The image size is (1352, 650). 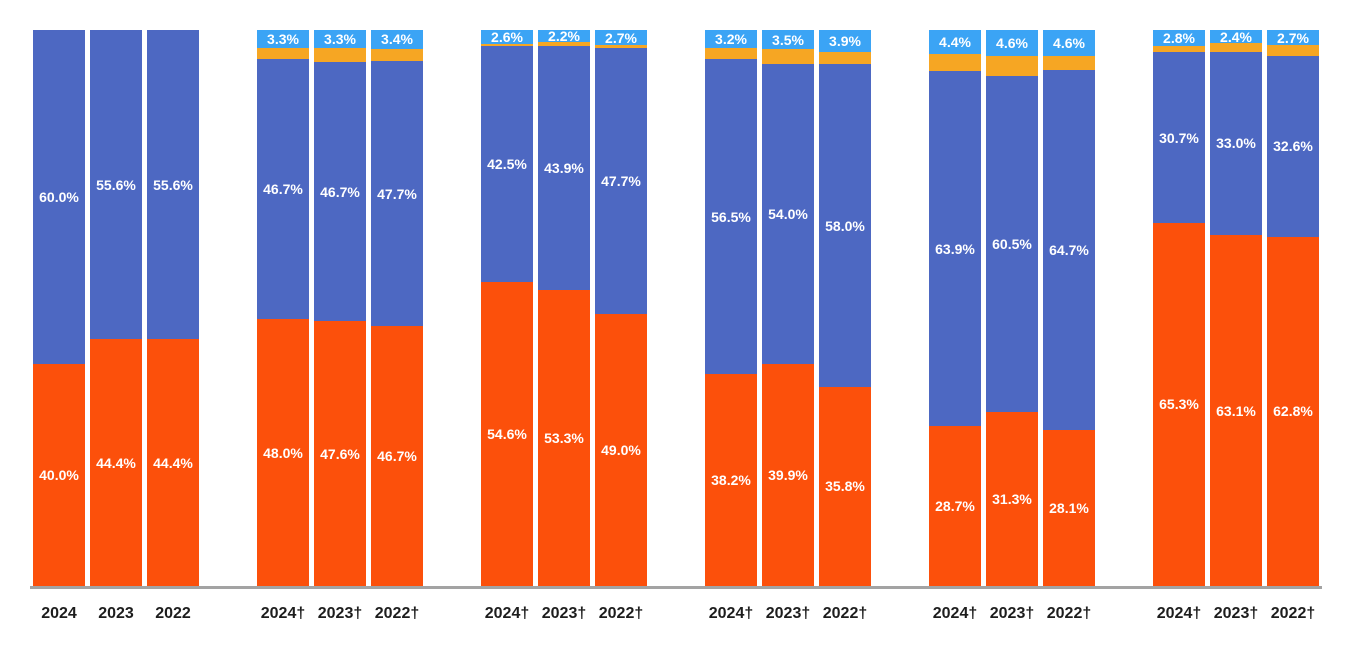 I want to click on segment-value-label: 2.4%, so click(x=1236, y=36).